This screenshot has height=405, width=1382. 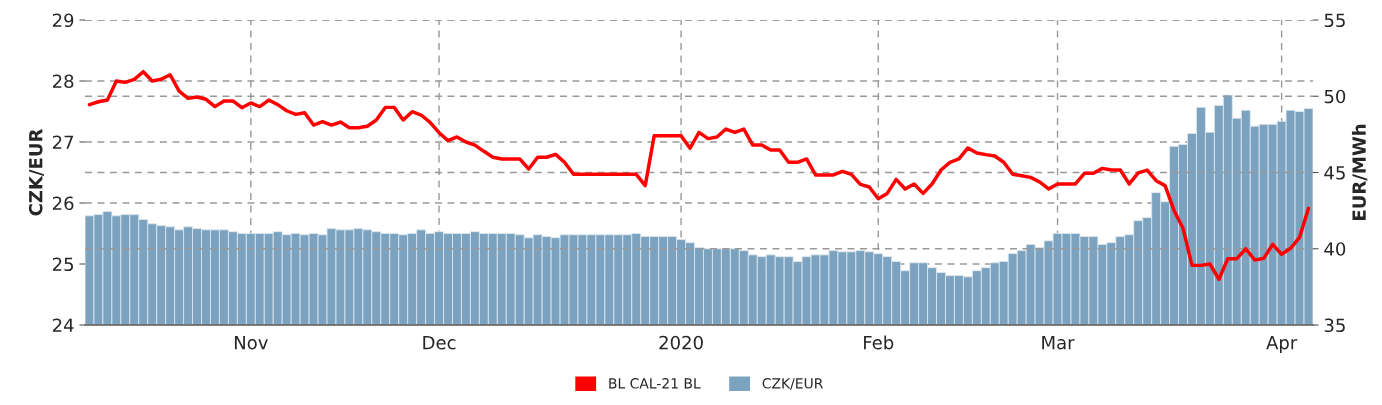 What do you see at coordinates (1359, 172) in the screenshot?
I see `y2-axis-title: EUR/MWh` at bounding box center [1359, 172].